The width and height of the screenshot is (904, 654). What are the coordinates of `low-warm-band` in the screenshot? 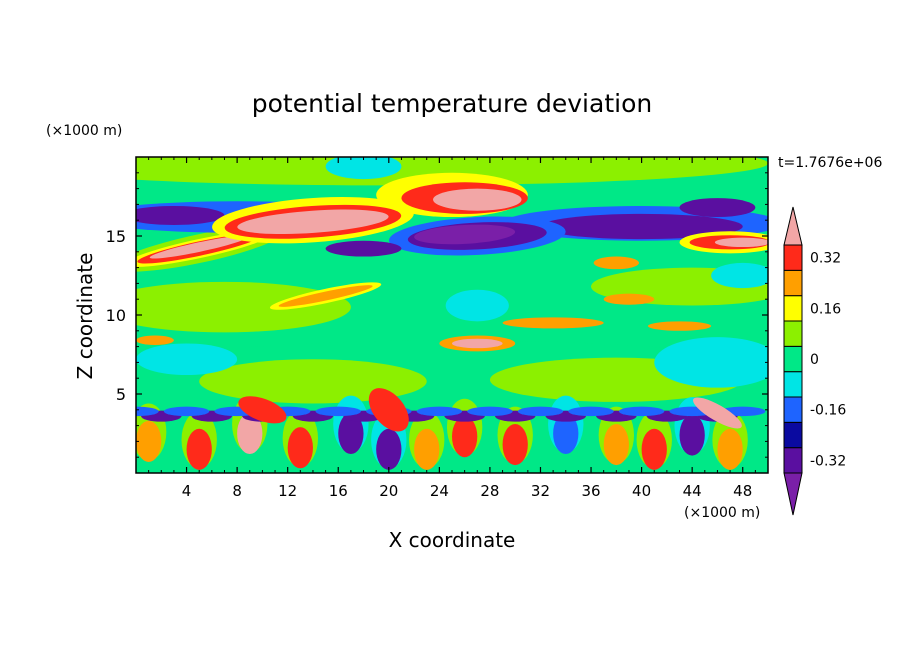 It's located at (313, 381).